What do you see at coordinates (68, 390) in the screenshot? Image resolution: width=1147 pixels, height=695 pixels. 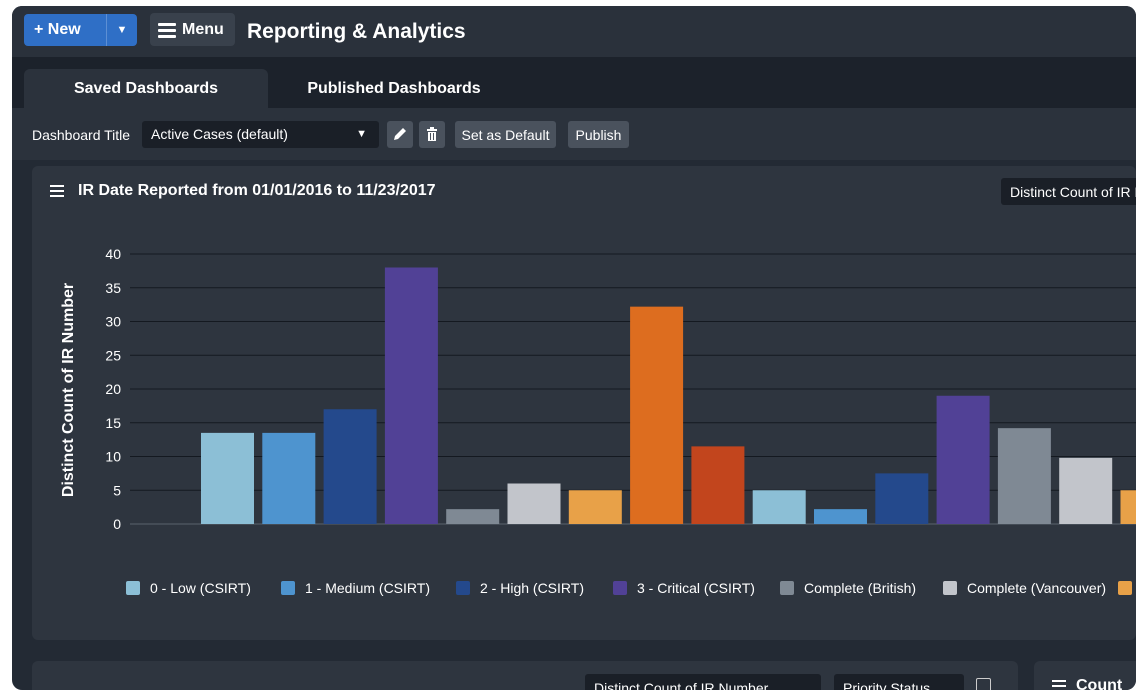 I see `y-axis-label: Distinct Count of IR Number` at bounding box center [68, 390].